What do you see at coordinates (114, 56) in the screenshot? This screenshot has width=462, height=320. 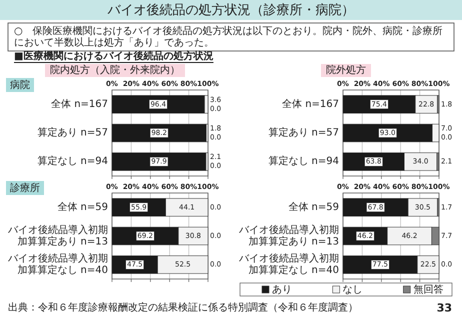 I see `text: ■医療機関におけるバイオ後続品の処方状況` at bounding box center [114, 56].